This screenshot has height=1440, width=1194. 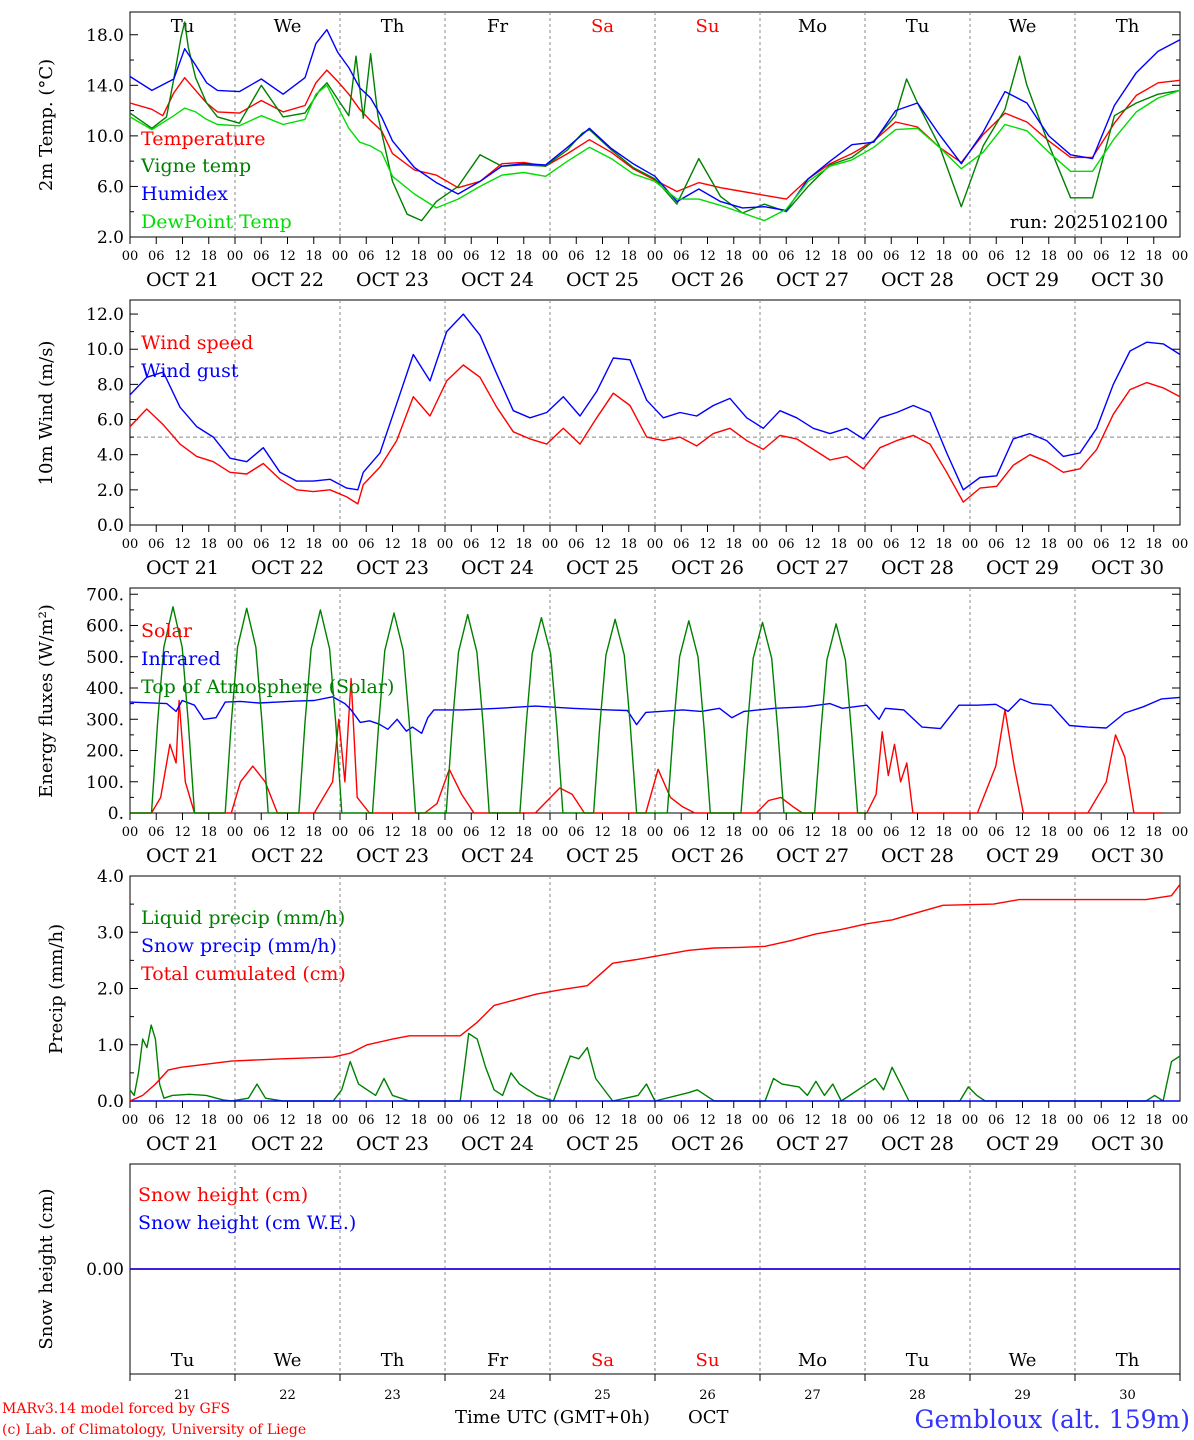 I want to click on series-line-total-cumulated-cm, so click(x=655, y=992).